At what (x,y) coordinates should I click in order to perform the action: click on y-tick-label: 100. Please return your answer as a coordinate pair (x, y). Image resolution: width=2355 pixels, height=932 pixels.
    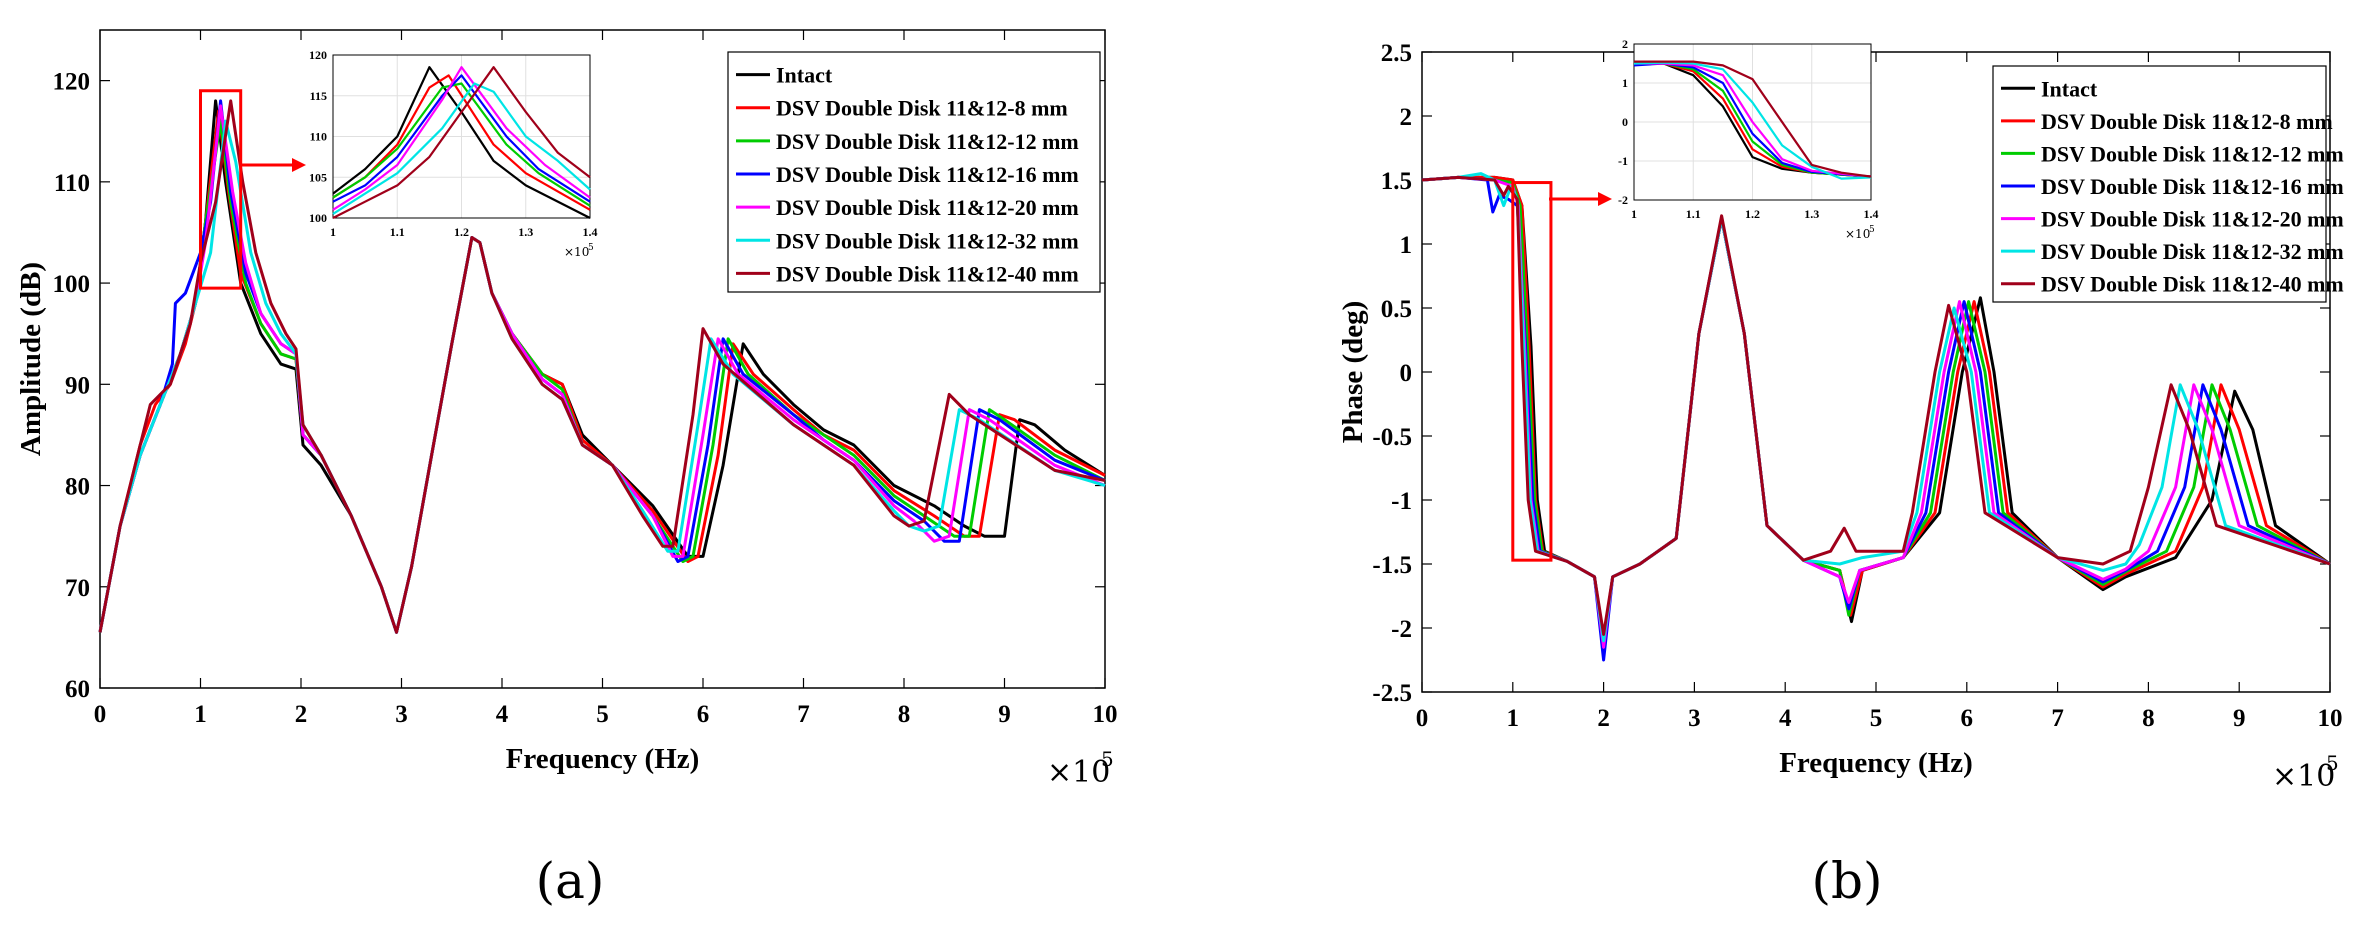
    Looking at the image, I should click on (72, 284).